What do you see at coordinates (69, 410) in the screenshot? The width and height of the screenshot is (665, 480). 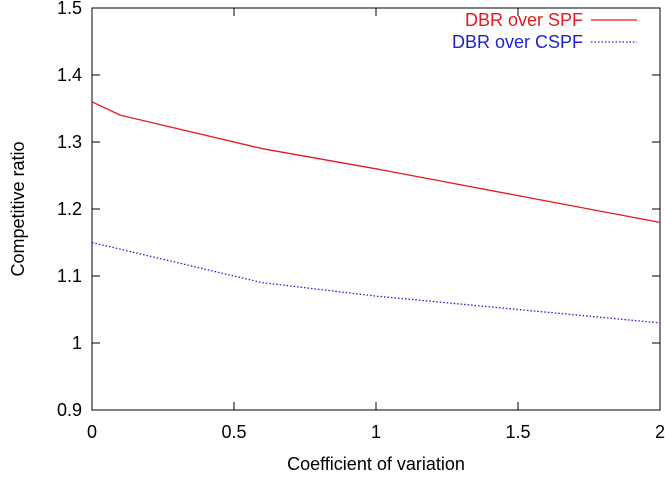 I see `y-tick-label: 0.9` at bounding box center [69, 410].